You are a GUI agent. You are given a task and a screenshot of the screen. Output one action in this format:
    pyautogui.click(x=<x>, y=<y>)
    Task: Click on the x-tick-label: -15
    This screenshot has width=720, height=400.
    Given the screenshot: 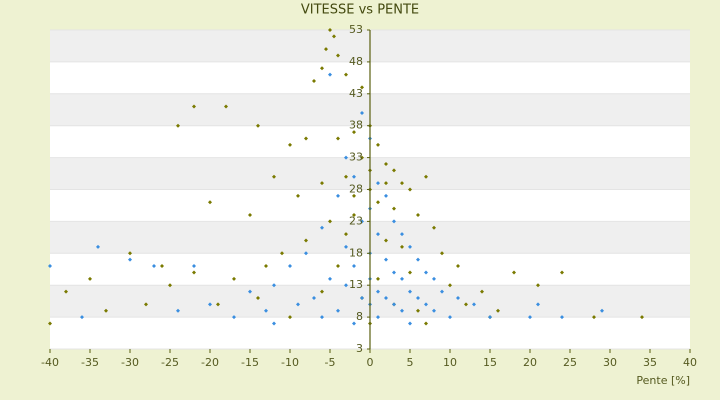 What is the action you would take?
    pyautogui.click(x=250, y=362)
    